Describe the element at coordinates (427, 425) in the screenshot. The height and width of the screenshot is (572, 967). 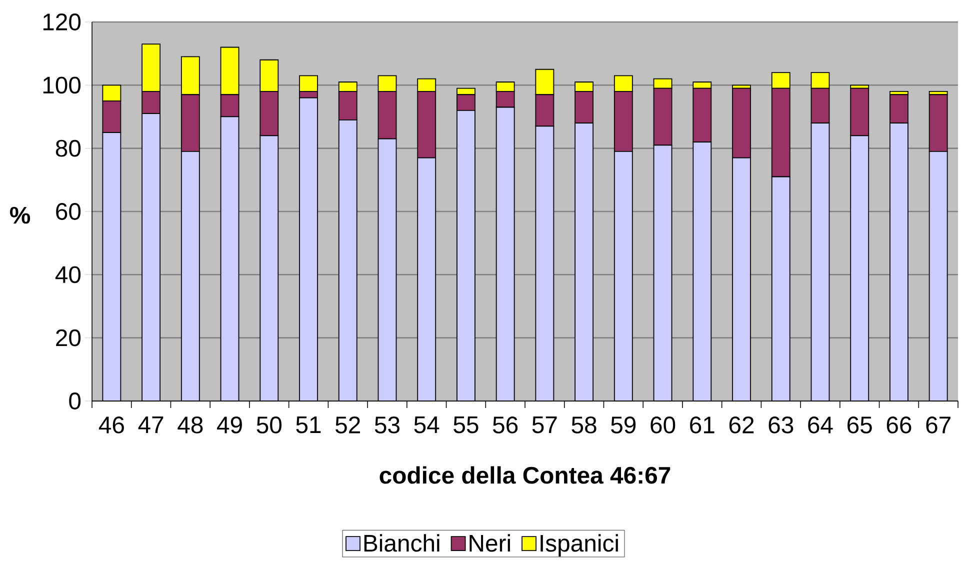
I see `x-tick-label: 54` at that location.